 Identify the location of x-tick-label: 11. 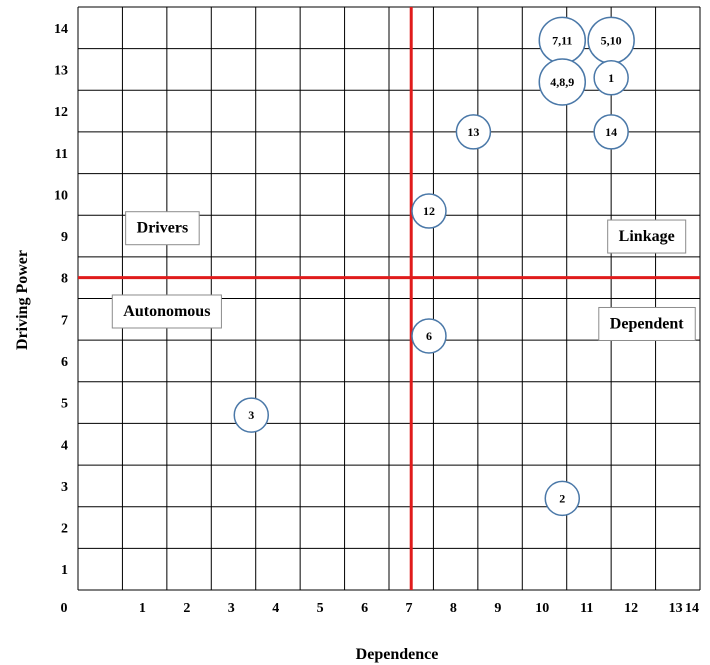
(586, 608).